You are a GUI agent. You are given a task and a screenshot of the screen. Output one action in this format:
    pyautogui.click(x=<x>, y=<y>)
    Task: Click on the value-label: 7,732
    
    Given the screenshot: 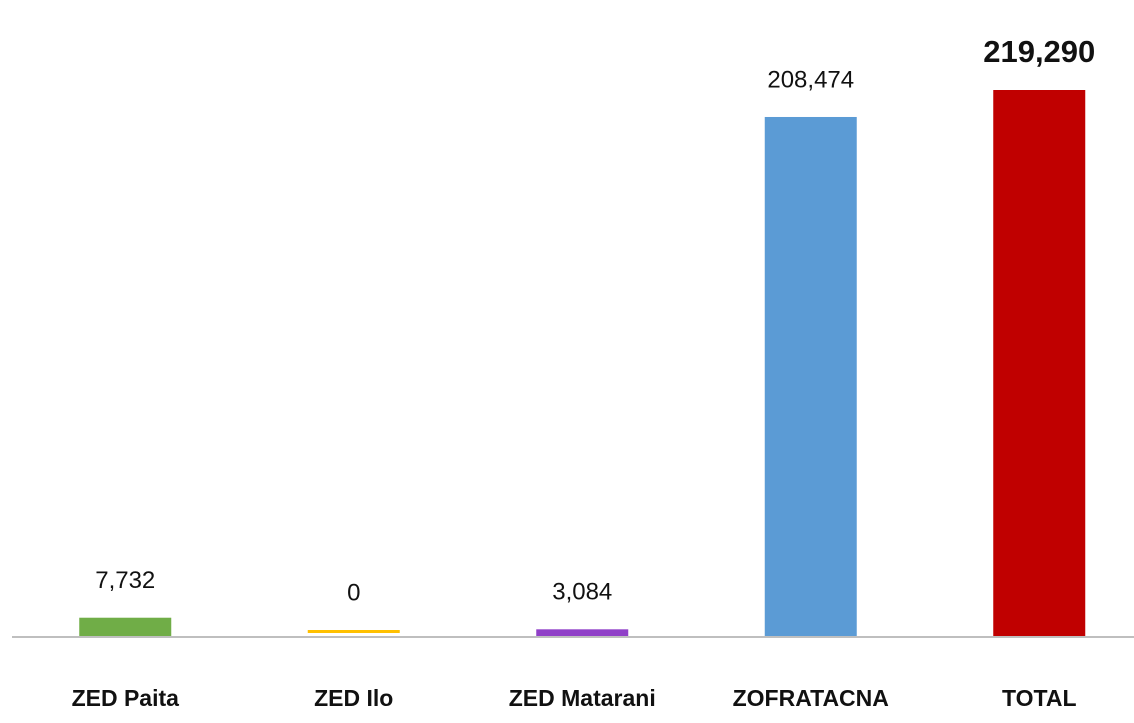 What is the action you would take?
    pyautogui.click(x=125, y=580)
    